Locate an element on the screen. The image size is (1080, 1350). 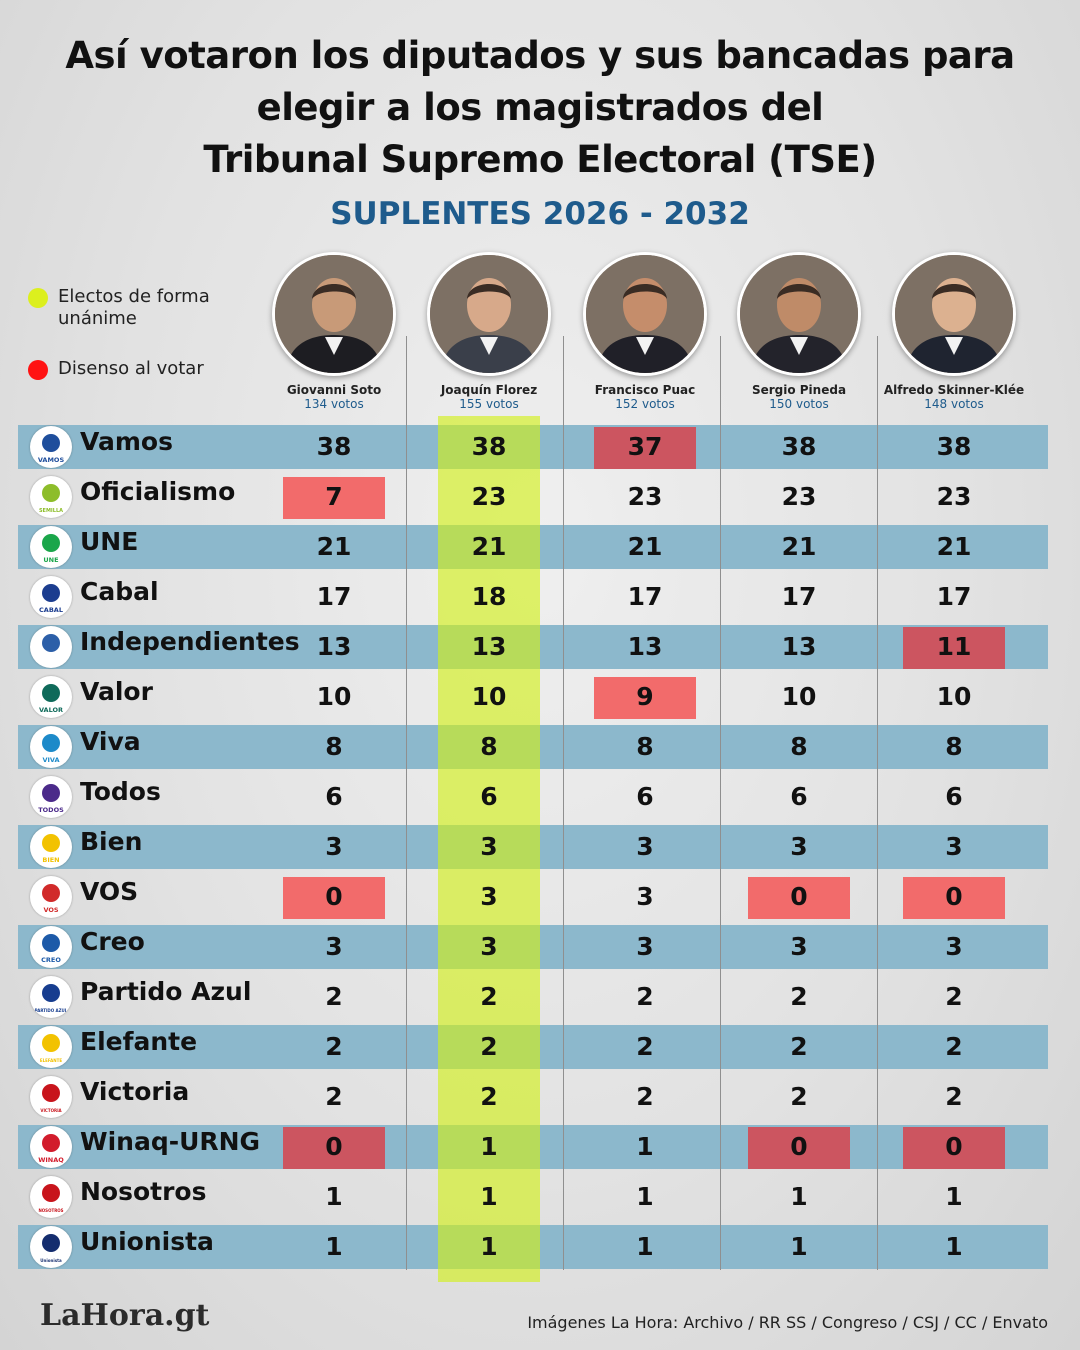
party-name: Valor is located at coordinates (116, 691).